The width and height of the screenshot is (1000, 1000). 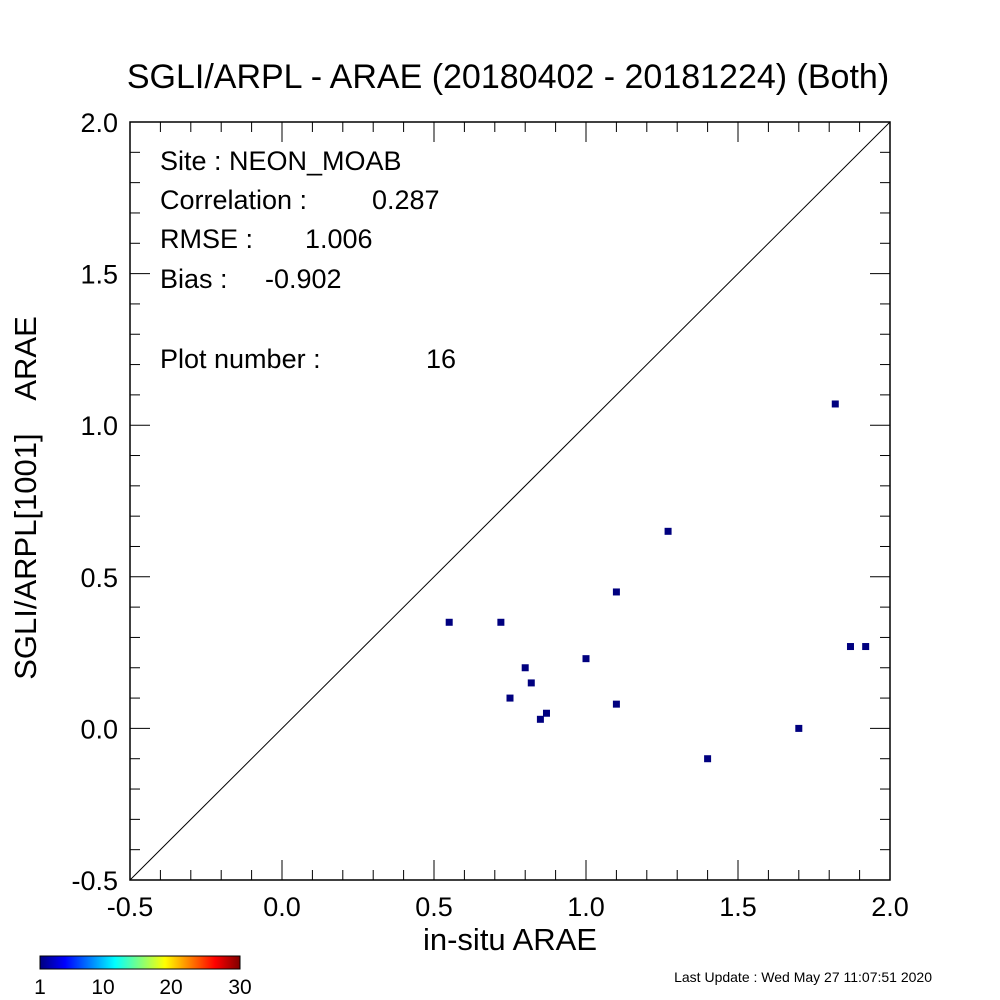 What do you see at coordinates (140, 962) in the screenshot?
I see `colorbar-gradient` at bounding box center [140, 962].